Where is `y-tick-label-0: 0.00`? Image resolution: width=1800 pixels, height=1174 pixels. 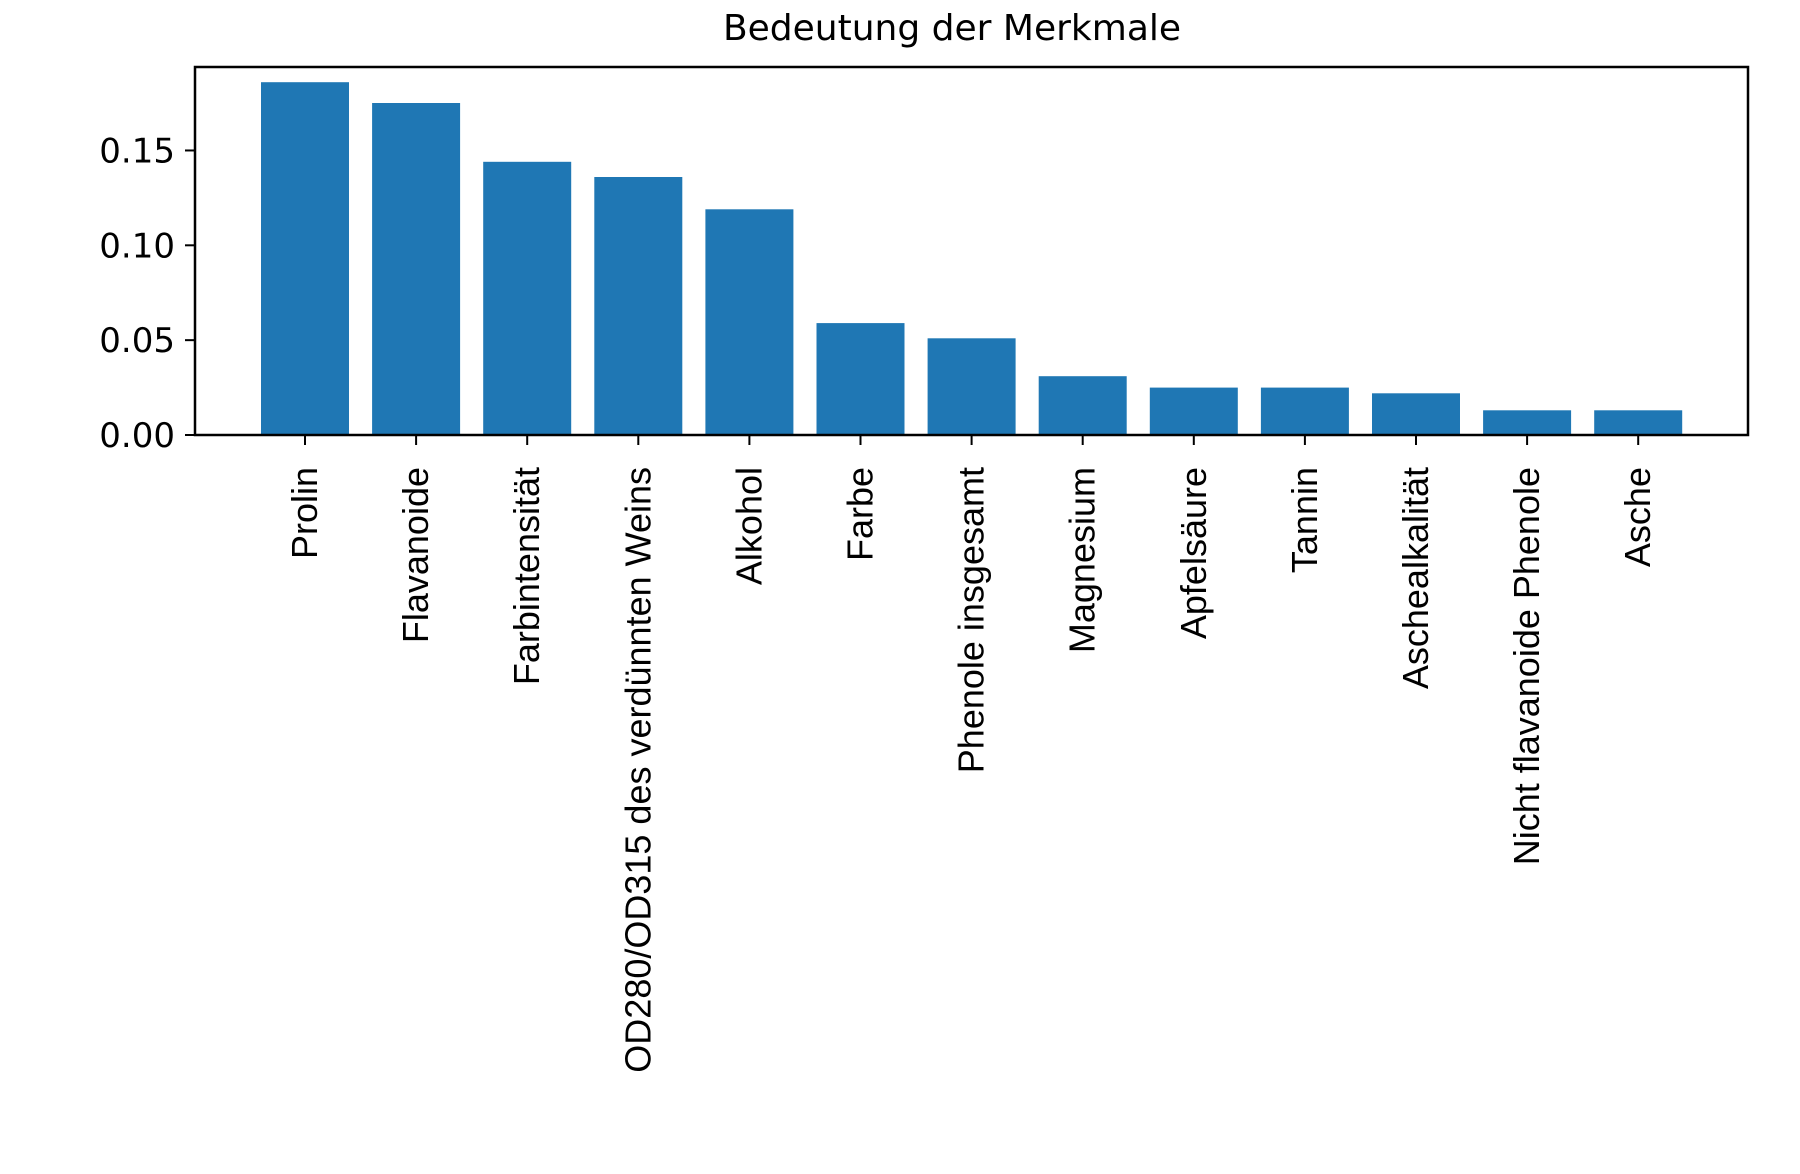
y-tick-label-0: 0.00 is located at coordinates (137, 436).